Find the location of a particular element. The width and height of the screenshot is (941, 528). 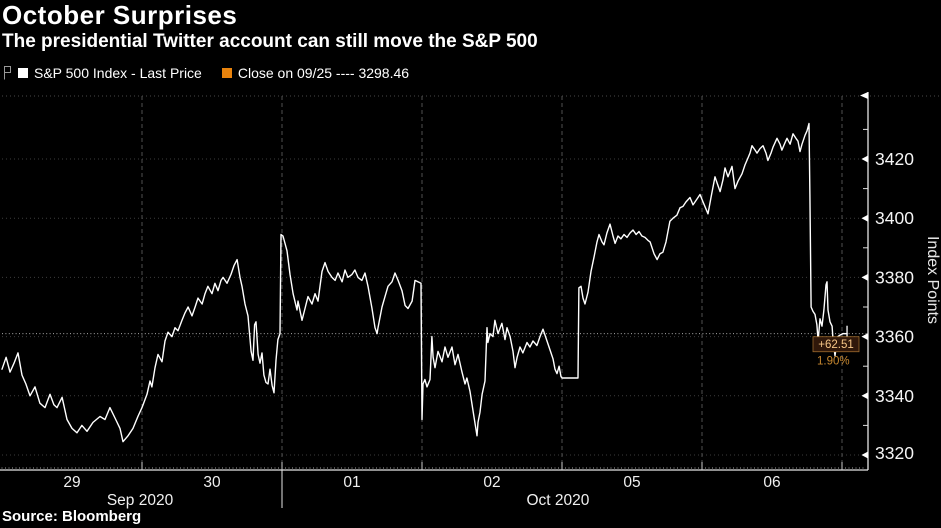

y-axis-labels: 3320 3340 3360 3380 3400 3420 is located at coordinates (887, 295).